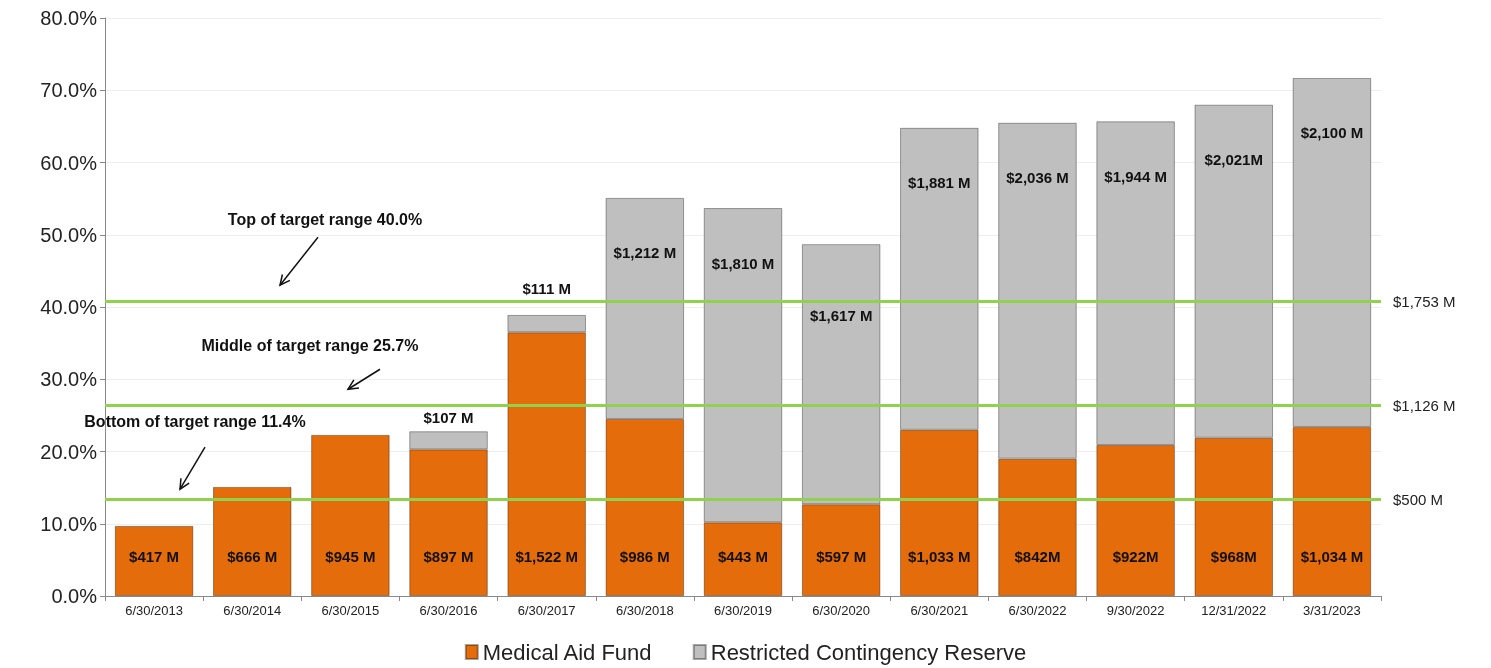 The height and width of the screenshot is (668, 1491). Describe the element at coordinates (1037, 610) in the screenshot. I see `x-tick-label: 6/30/2022` at that location.